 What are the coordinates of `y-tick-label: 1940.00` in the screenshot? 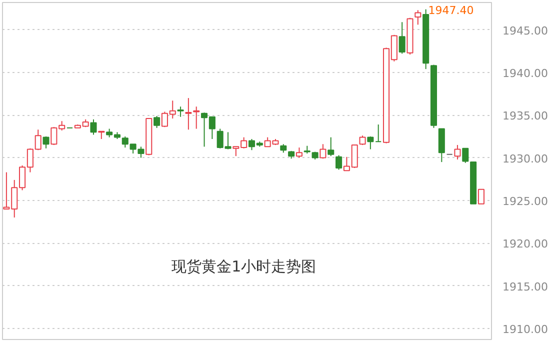 It's located at (525, 73).